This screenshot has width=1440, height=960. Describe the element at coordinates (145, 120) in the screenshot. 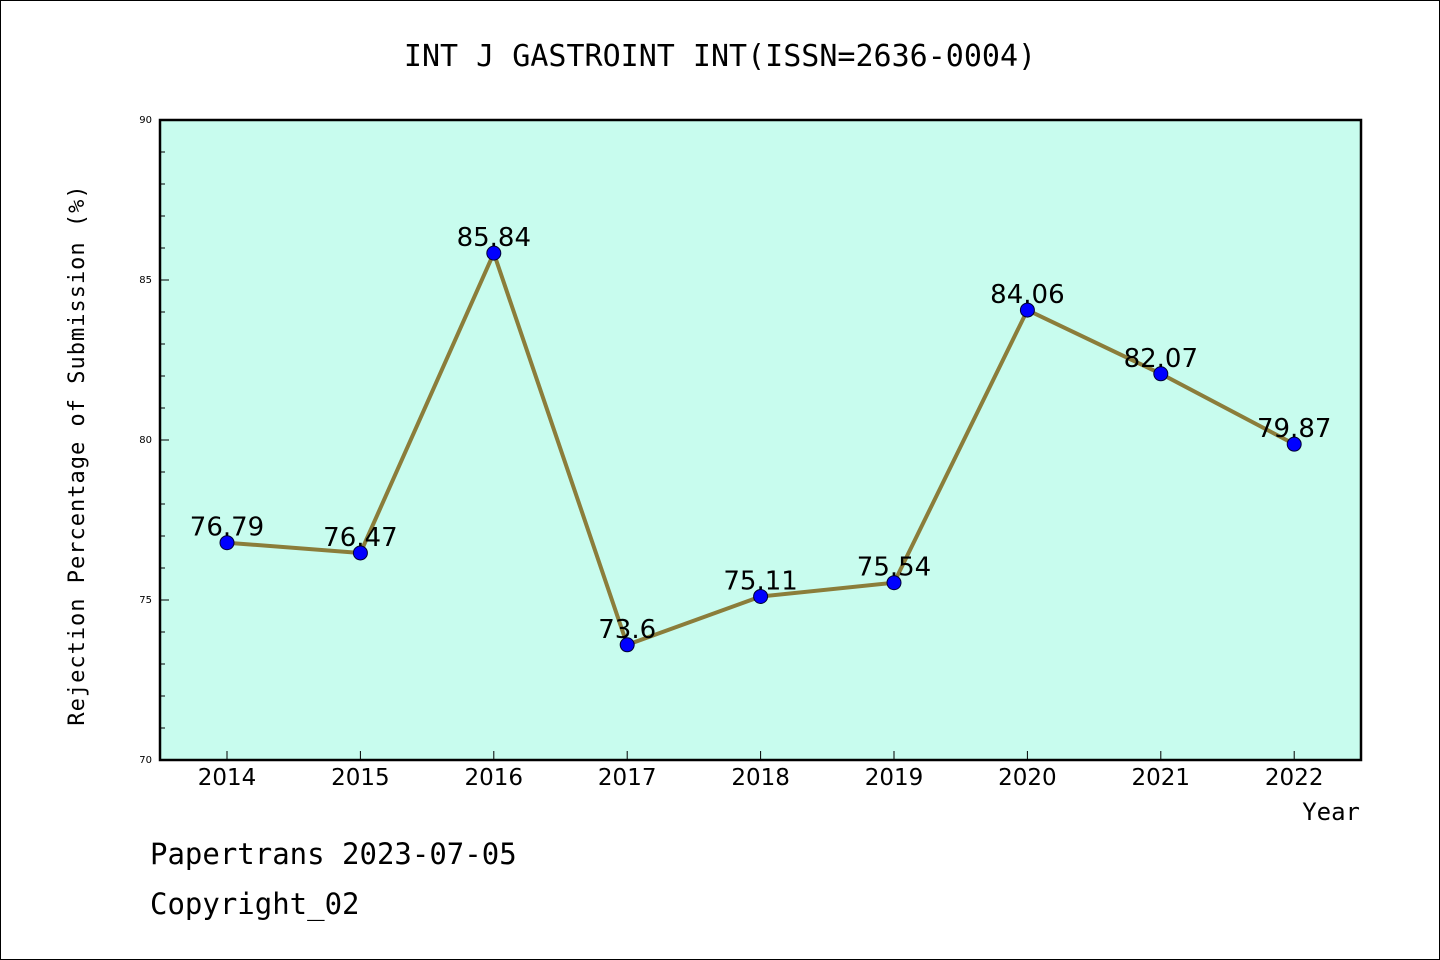

I see `y-tick-label: 90` at that location.